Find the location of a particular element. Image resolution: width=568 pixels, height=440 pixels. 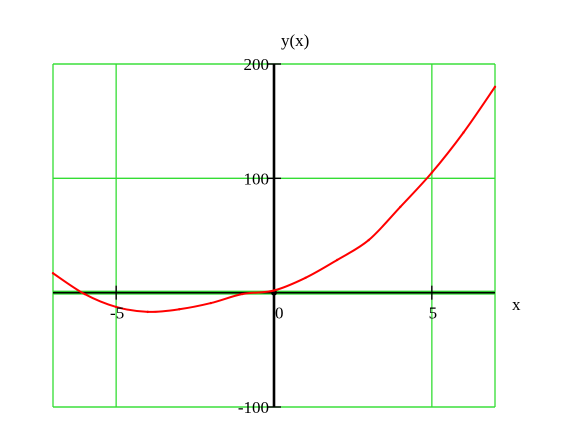

y-tick-label: 100 is located at coordinates (257, 178).